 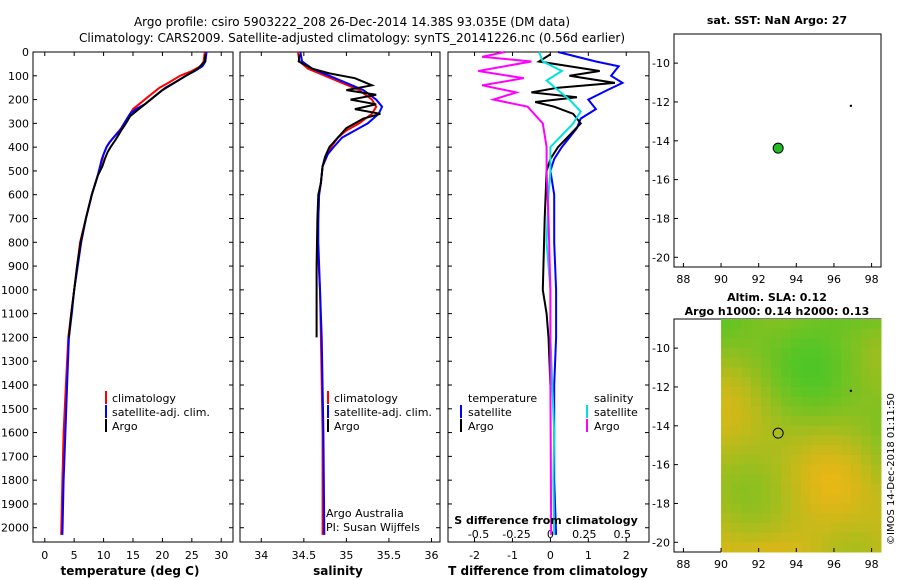 What do you see at coordinates (872, 279) in the screenshot?
I see `map-x-tick-label: 98` at bounding box center [872, 279].